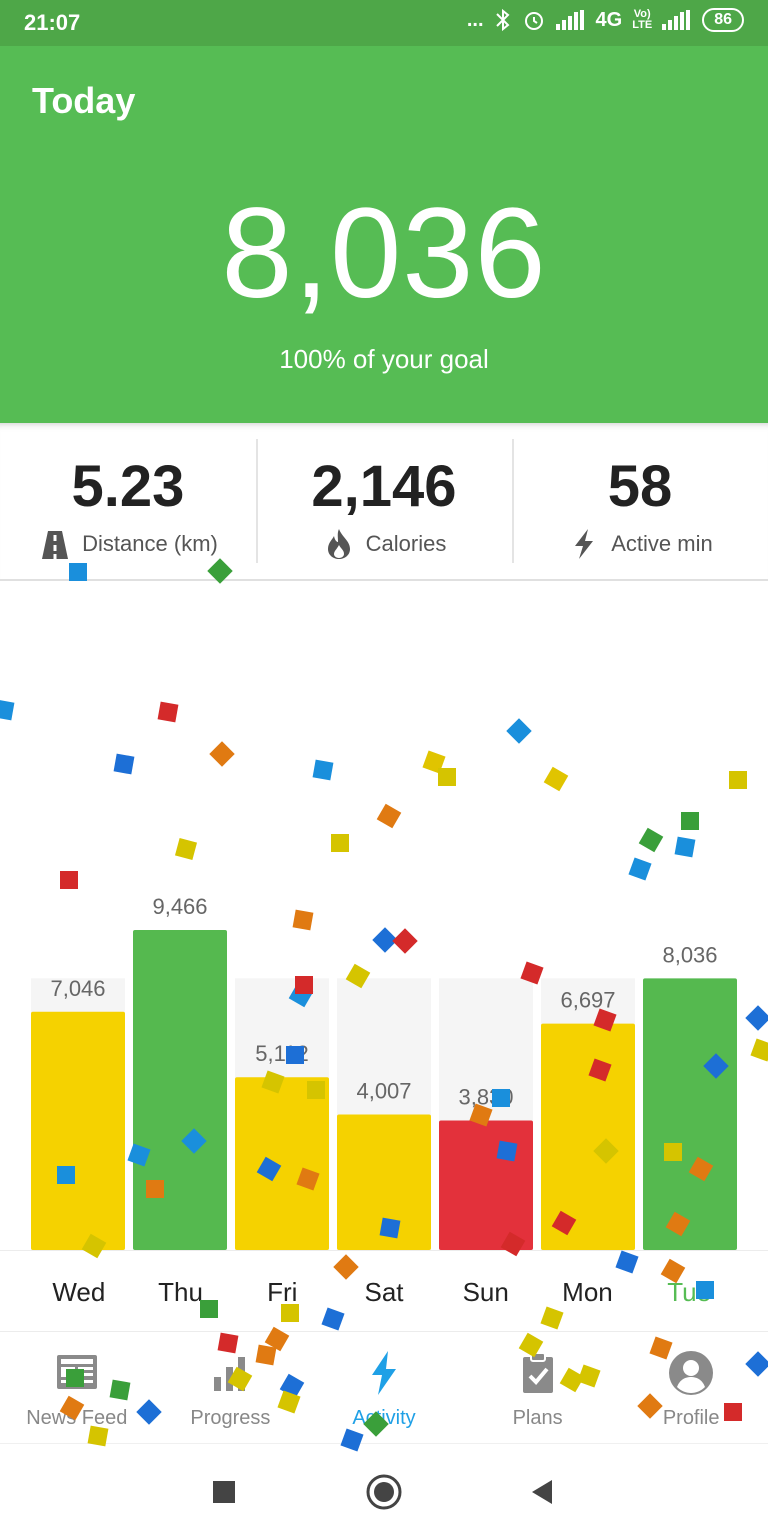 The width and height of the screenshot is (768, 1536). I want to click on bar-value-label: 6,697, so click(587, 1000).